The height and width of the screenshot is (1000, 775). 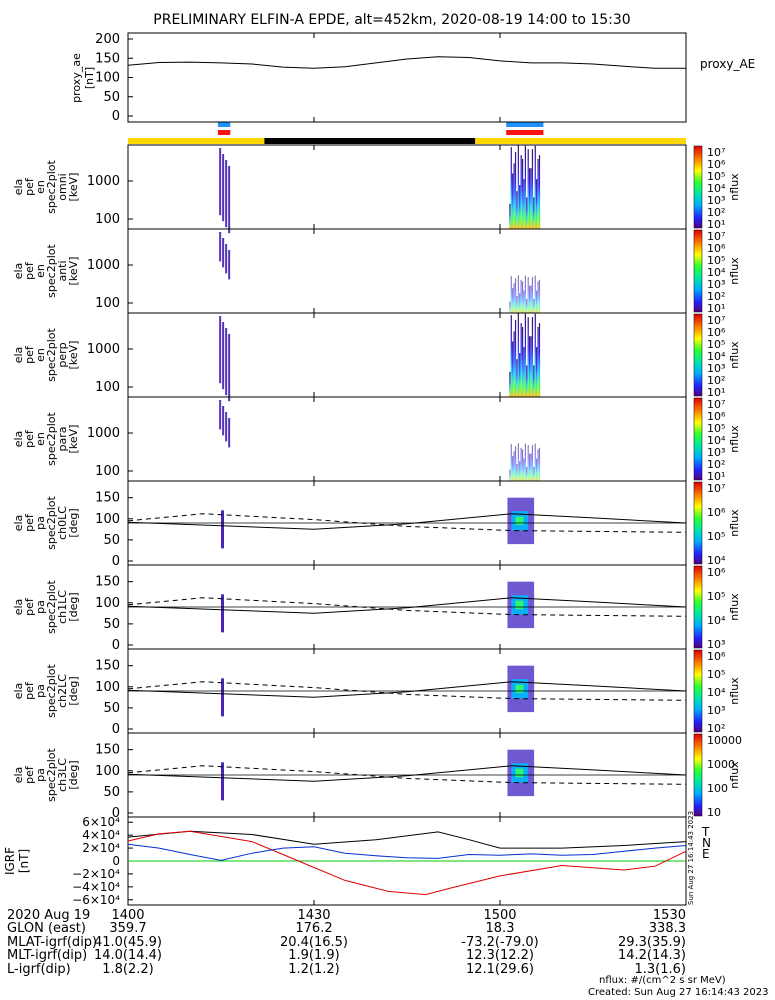 What do you see at coordinates (407, 839) in the screenshot?
I see `igrf-T-line` at bounding box center [407, 839].